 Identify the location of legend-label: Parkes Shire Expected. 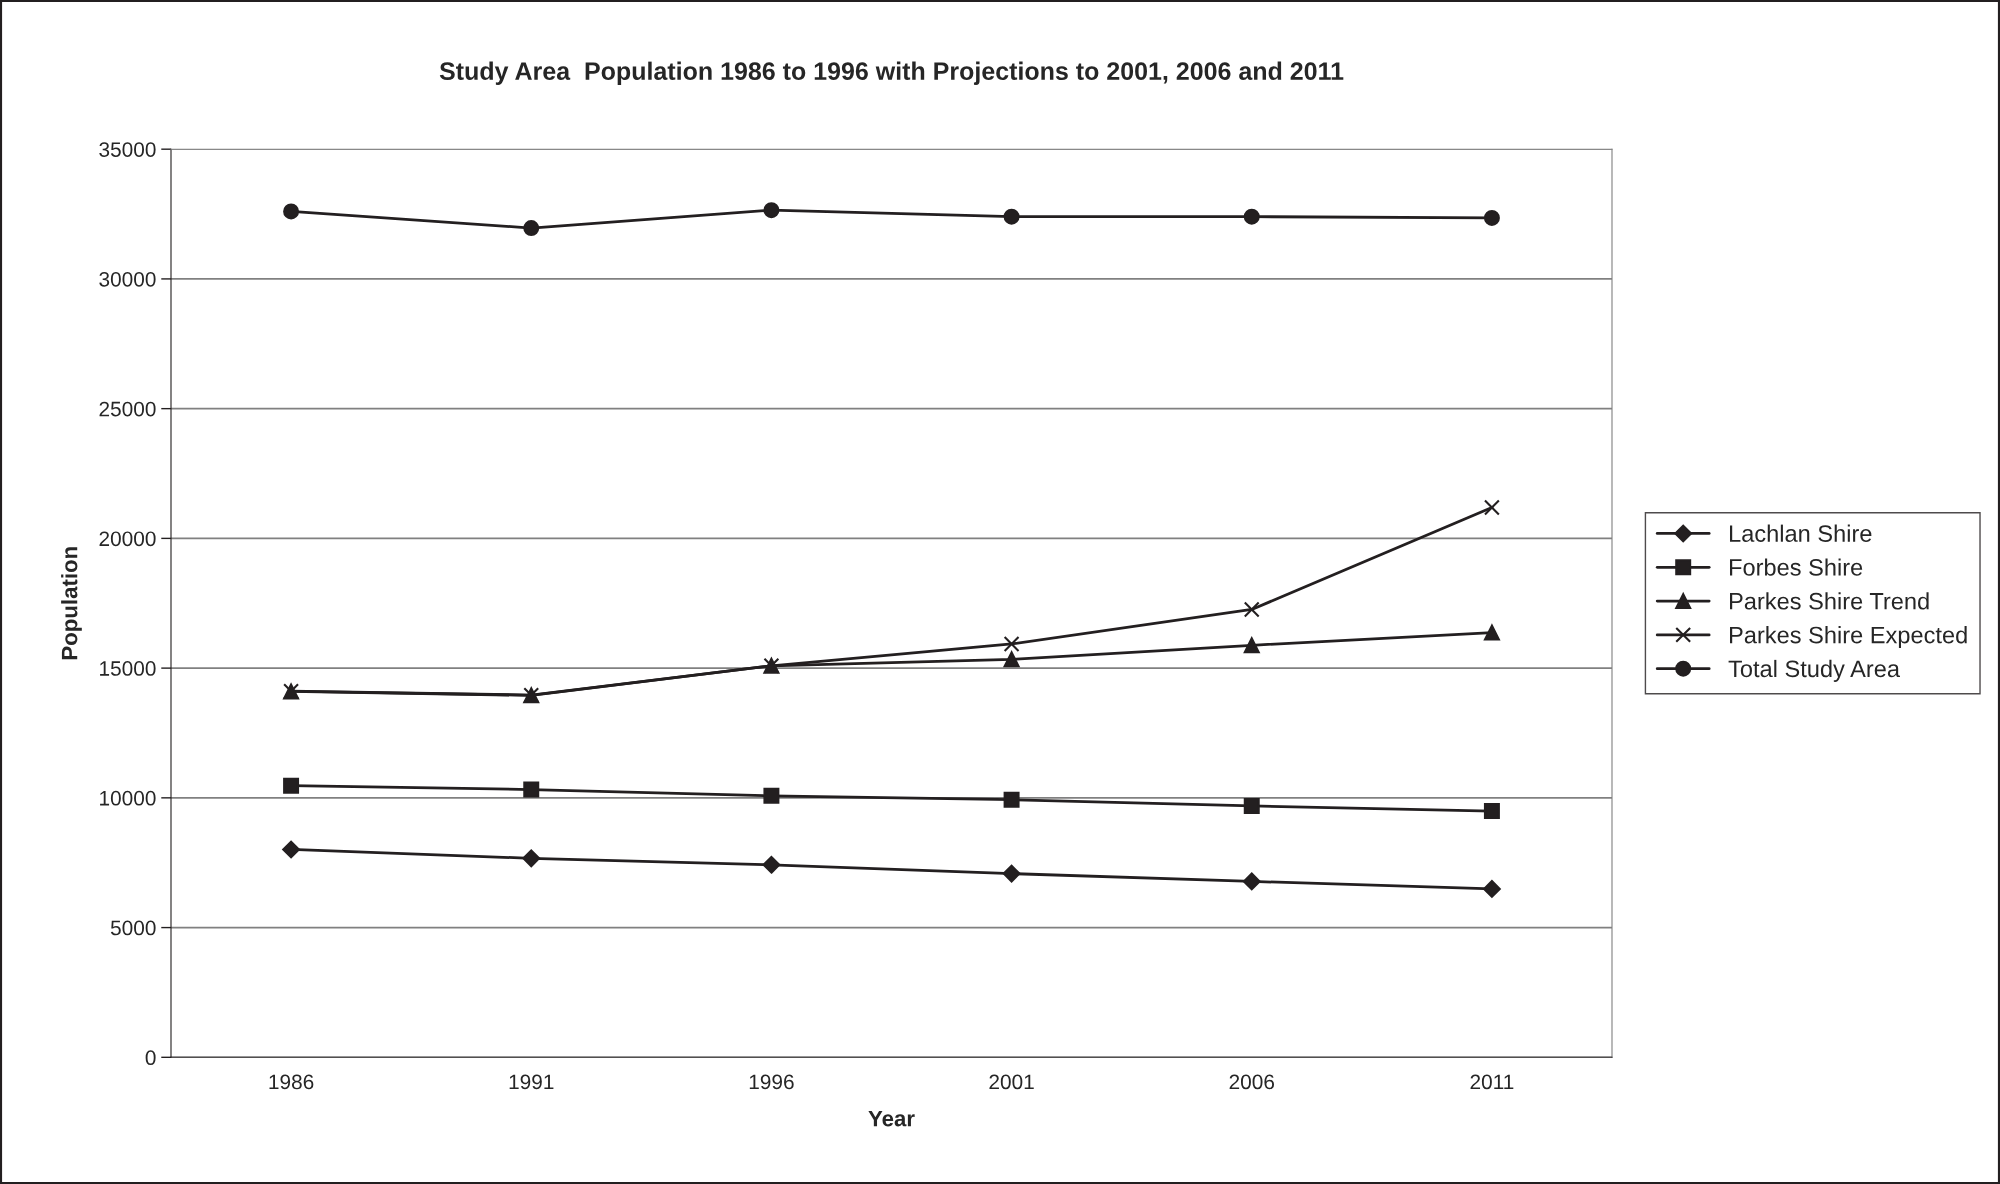
(1848, 637).